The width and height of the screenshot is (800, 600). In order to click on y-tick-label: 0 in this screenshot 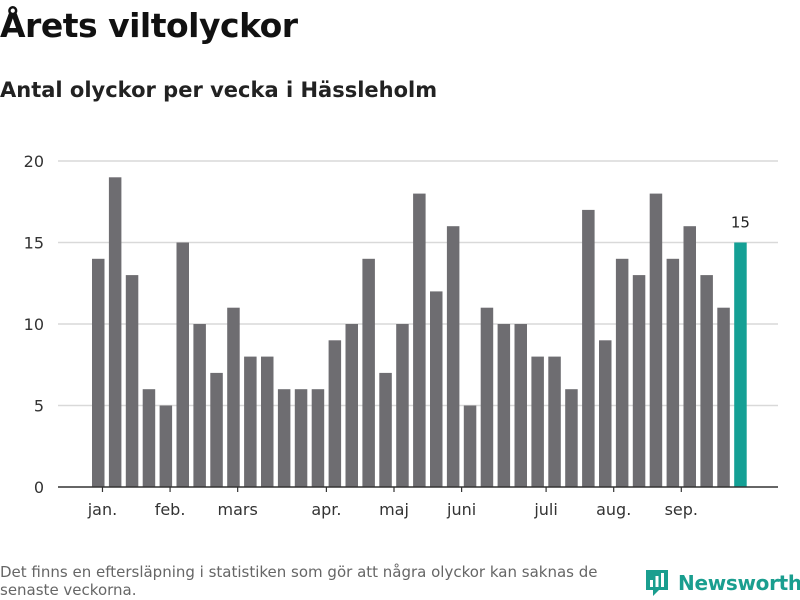, I will do `click(39, 487)`.